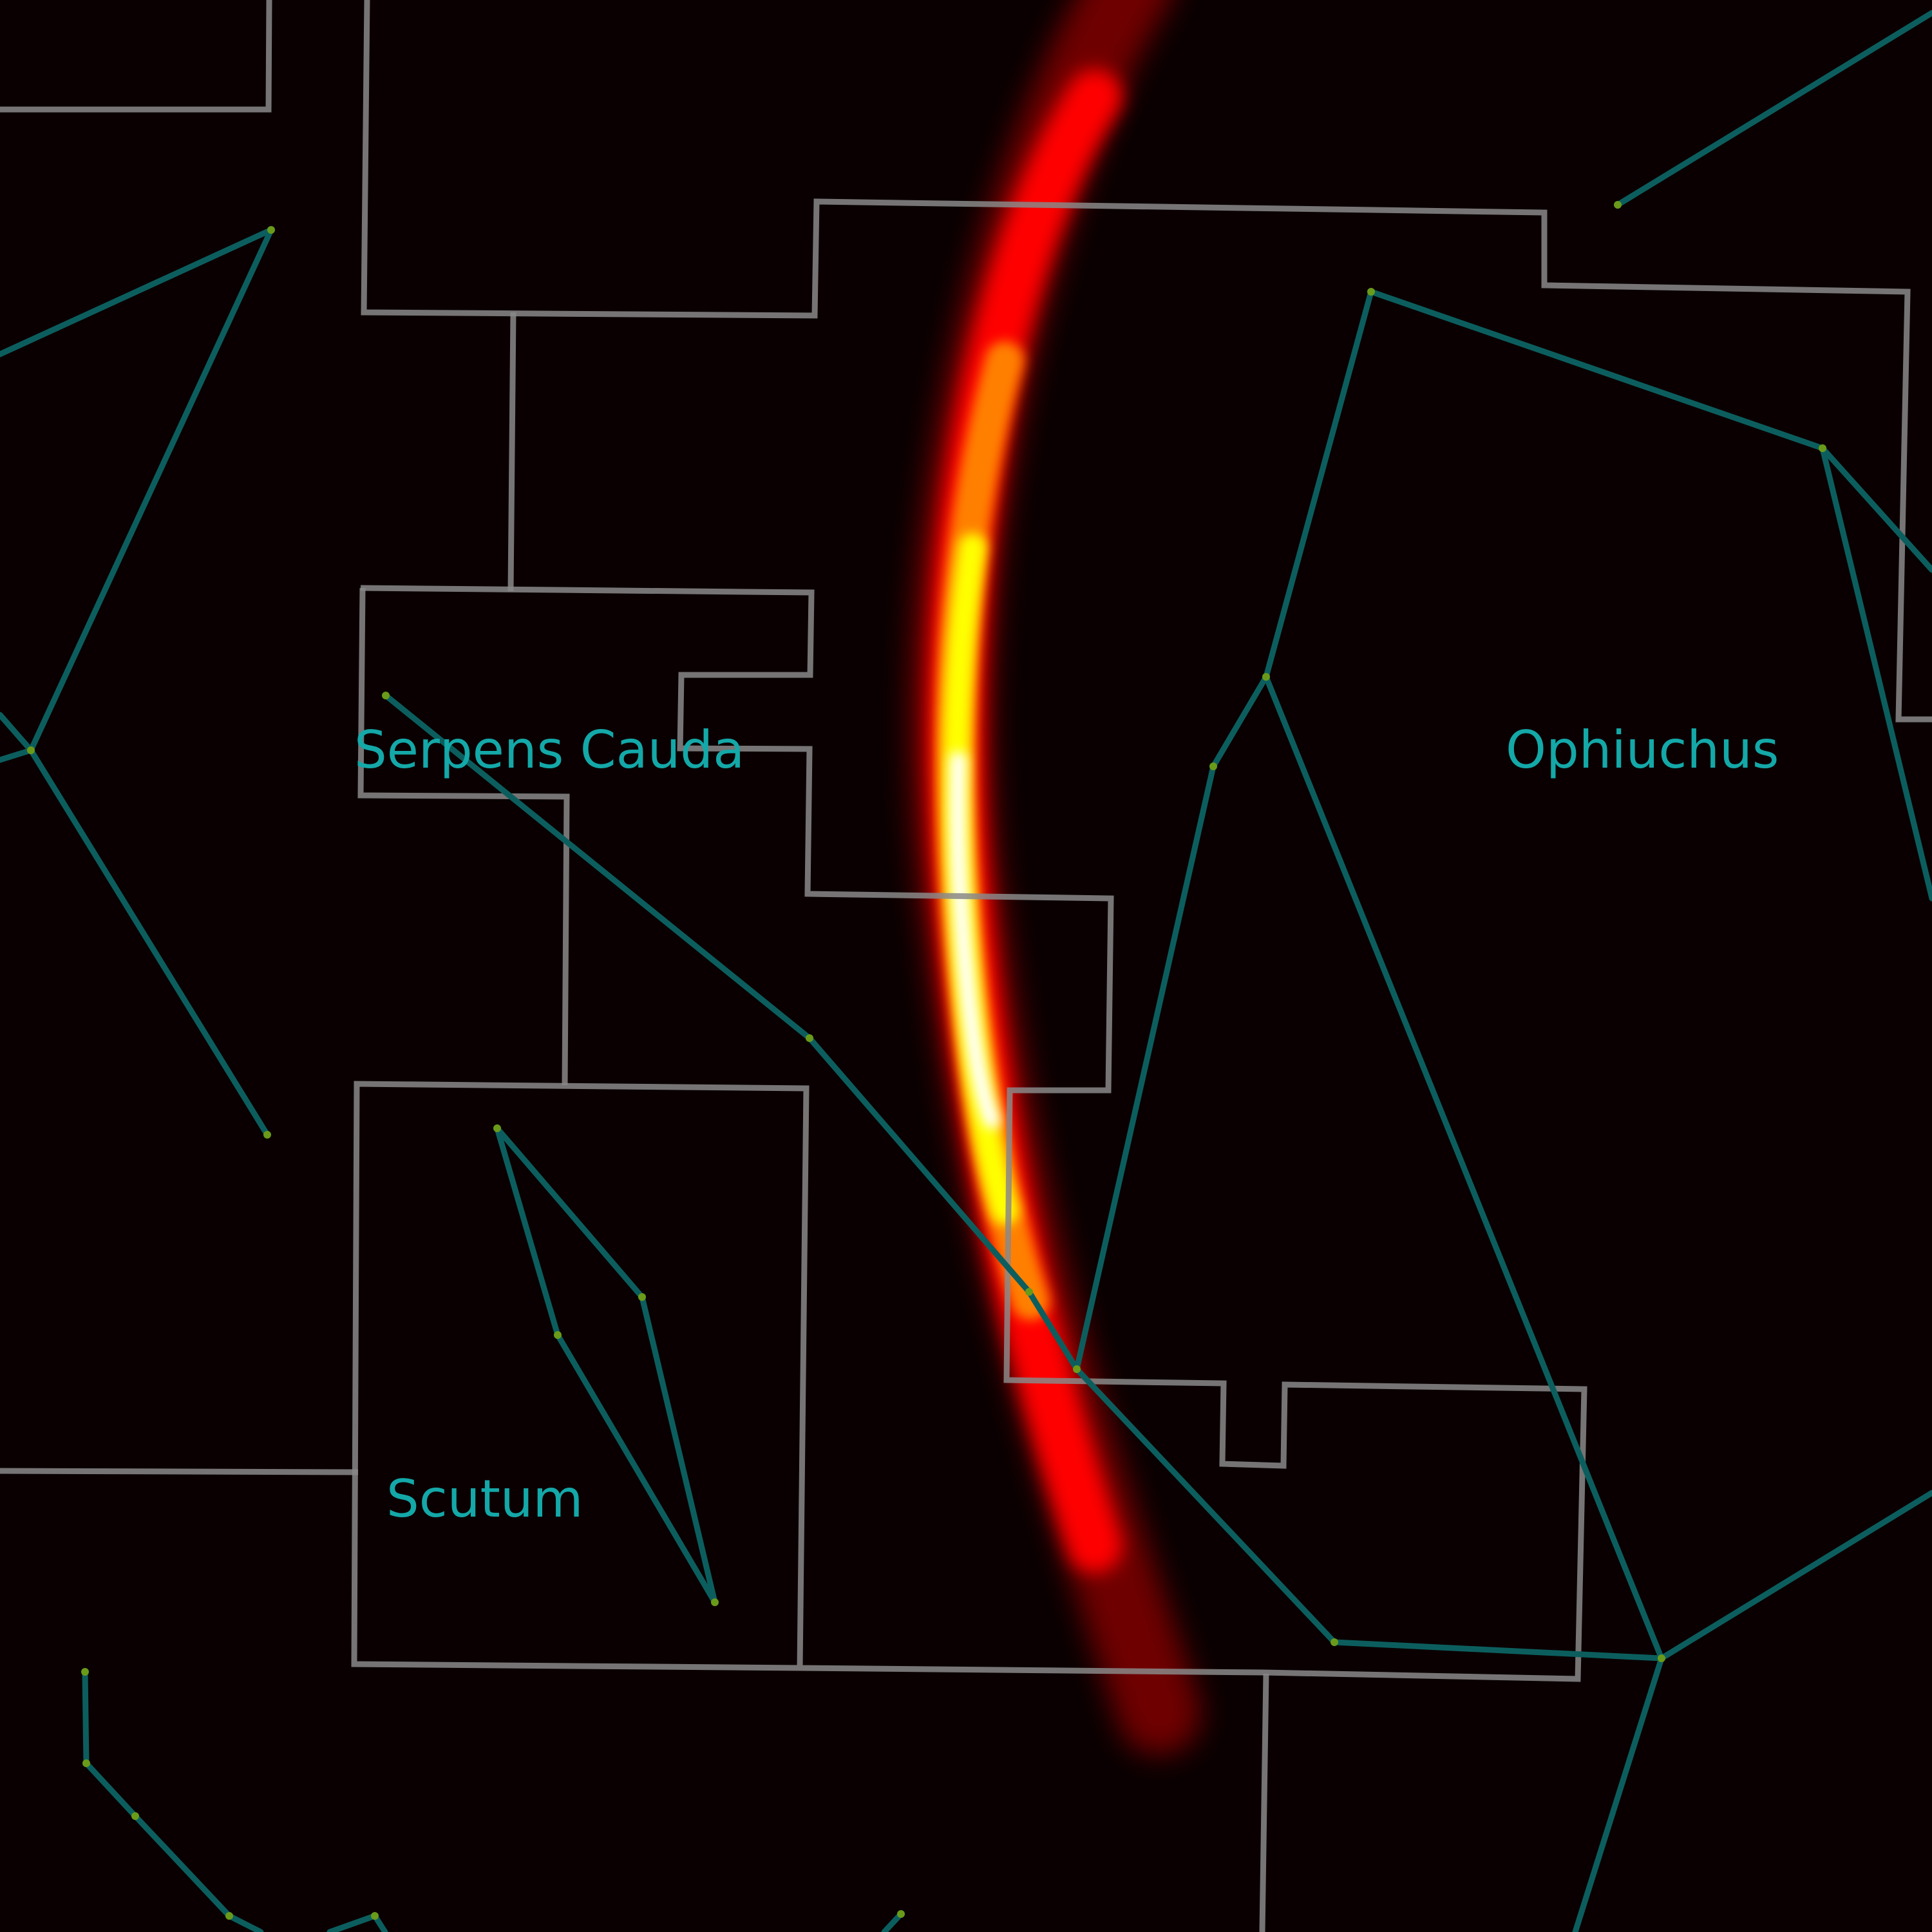 Image resolution: width=1932 pixels, height=1932 pixels. I want to click on label-ophiuchus: Ophiuchus, so click(1642, 750).